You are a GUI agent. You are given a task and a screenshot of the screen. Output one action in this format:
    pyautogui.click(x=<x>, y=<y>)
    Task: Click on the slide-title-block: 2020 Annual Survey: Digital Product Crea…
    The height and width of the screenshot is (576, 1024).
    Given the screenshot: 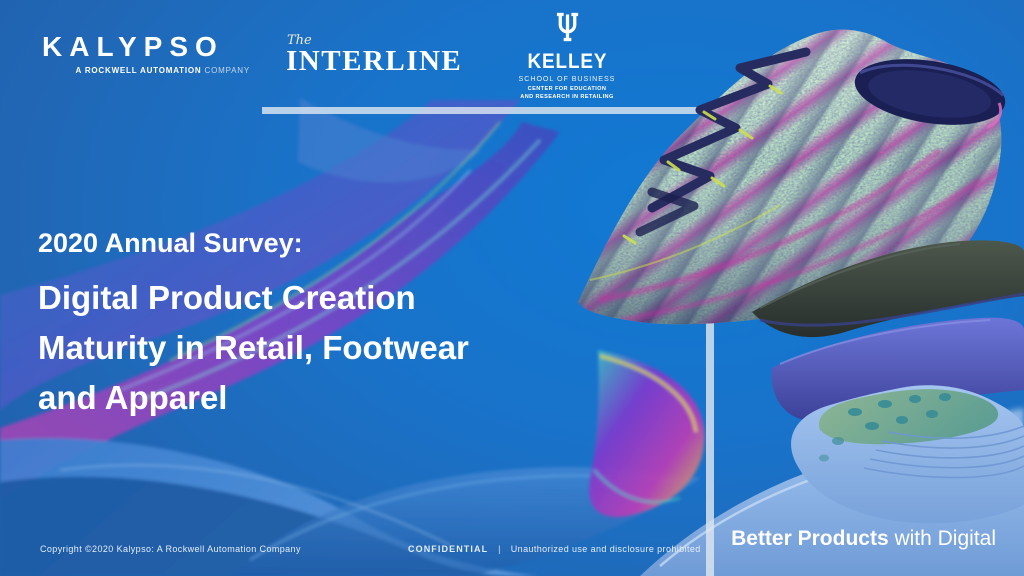 What is the action you would take?
    pyautogui.click(x=253, y=325)
    